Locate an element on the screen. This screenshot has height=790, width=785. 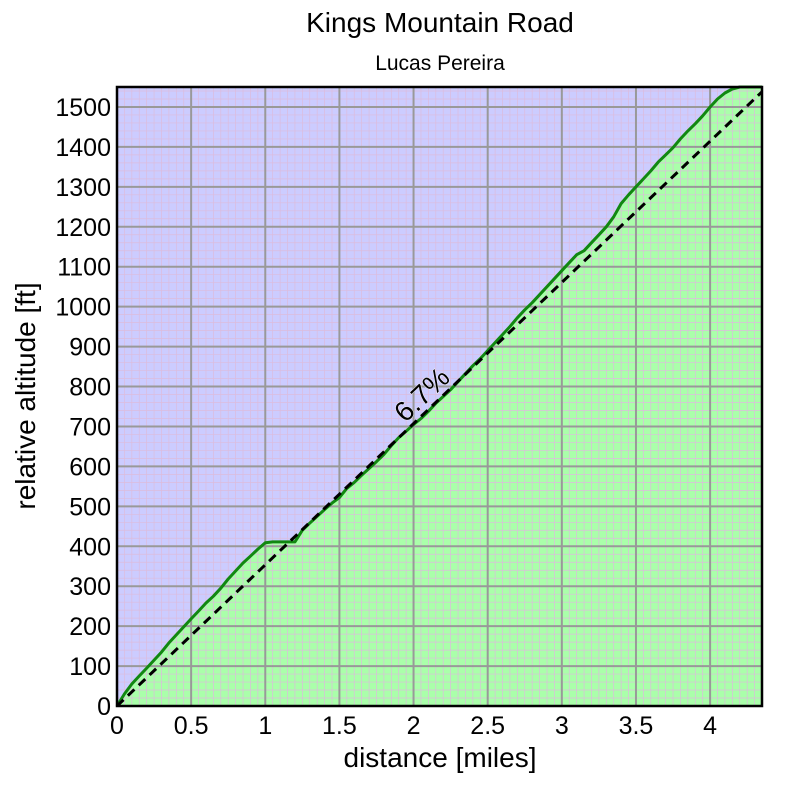
chart-subtitle: Lucas Pereira is located at coordinates (440, 63).